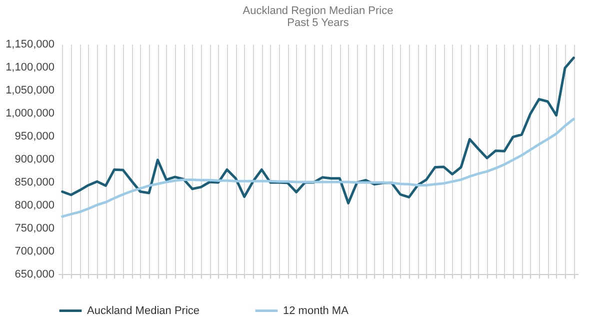 The height and width of the screenshot is (323, 602). I want to click on y-tick-label: 1,100,000, so click(30, 68).